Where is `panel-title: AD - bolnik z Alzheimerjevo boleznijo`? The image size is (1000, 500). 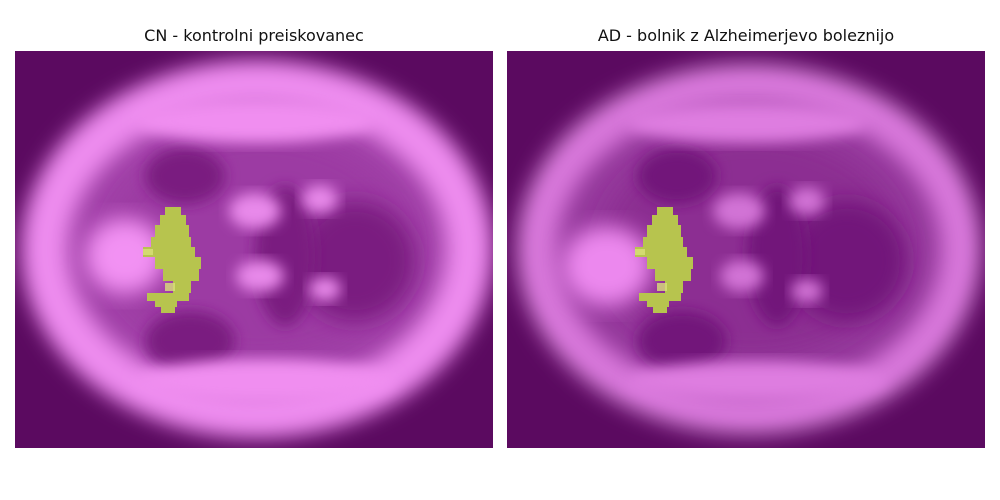
panel-title: AD - bolnik z Alzheimerjevo boleznijo is located at coordinates (746, 35).